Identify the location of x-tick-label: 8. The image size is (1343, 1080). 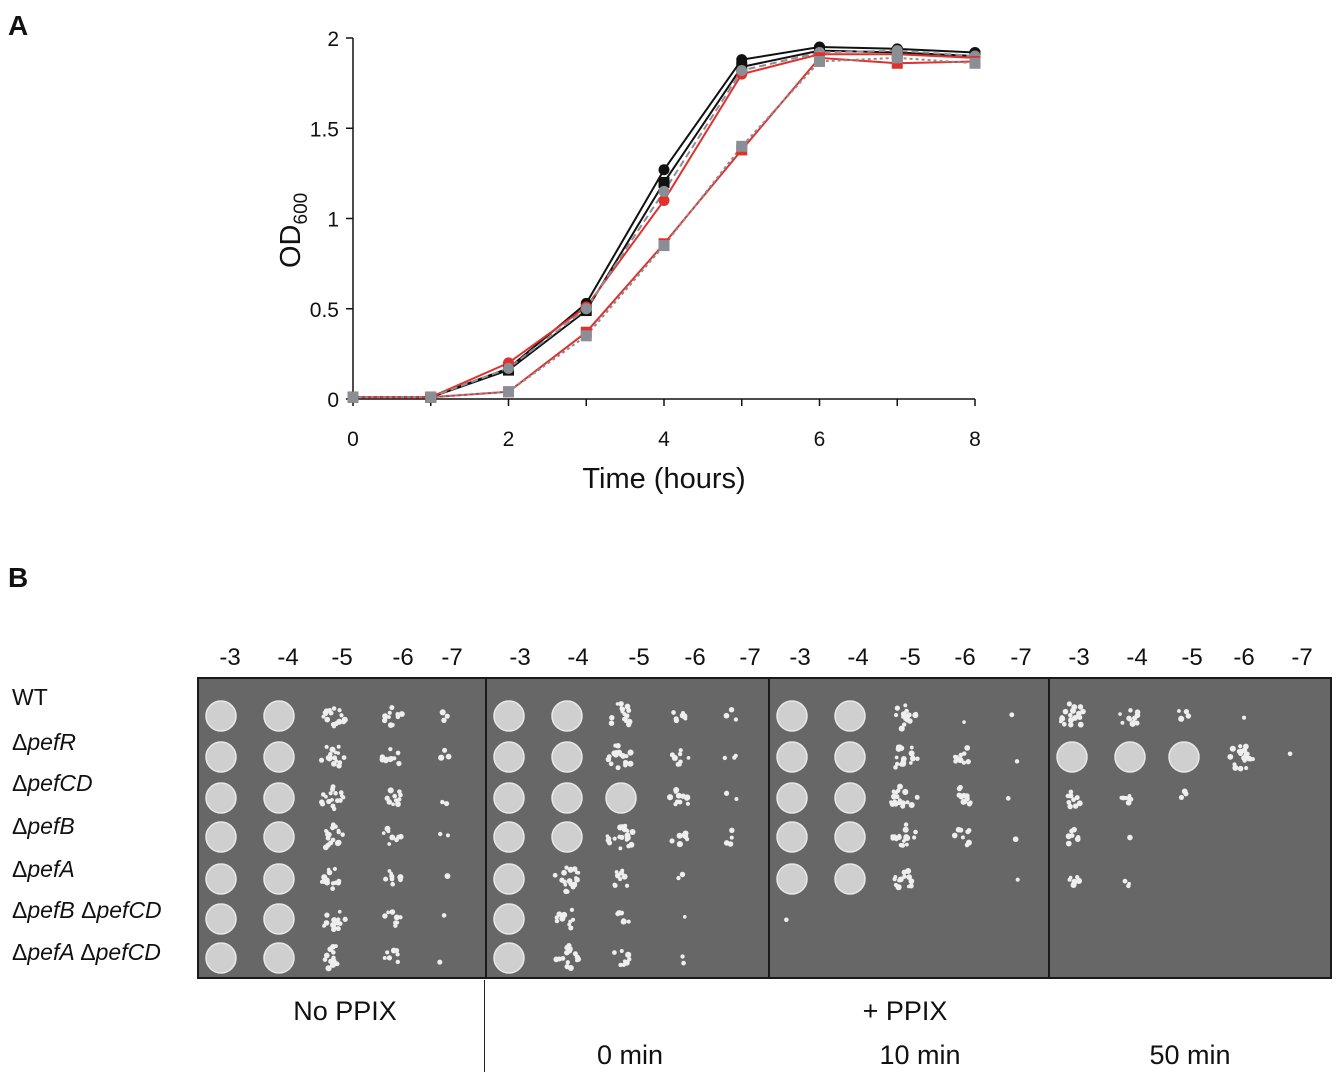
(975, 439).